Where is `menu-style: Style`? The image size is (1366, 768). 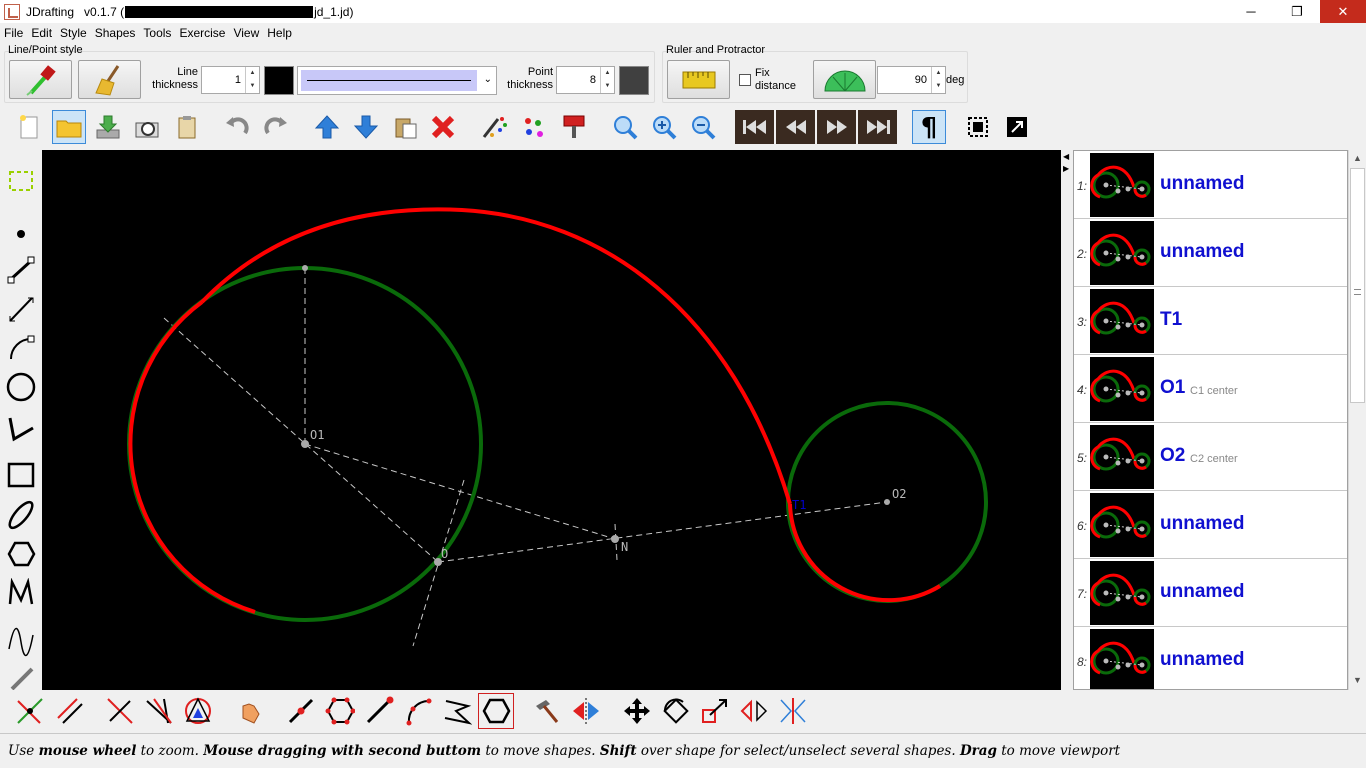
menu-style: Style is located at coordinates (73, 33).